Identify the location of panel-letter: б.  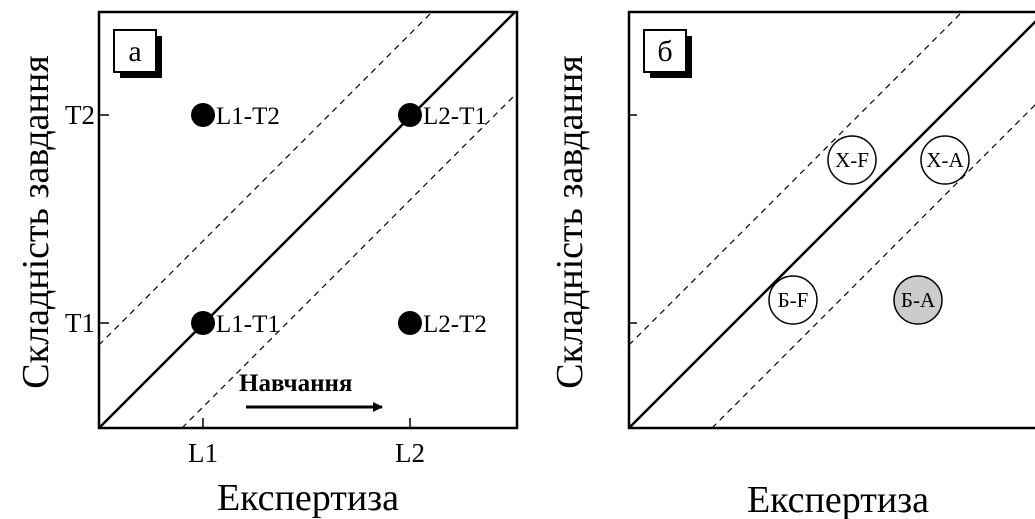
(664, 51).